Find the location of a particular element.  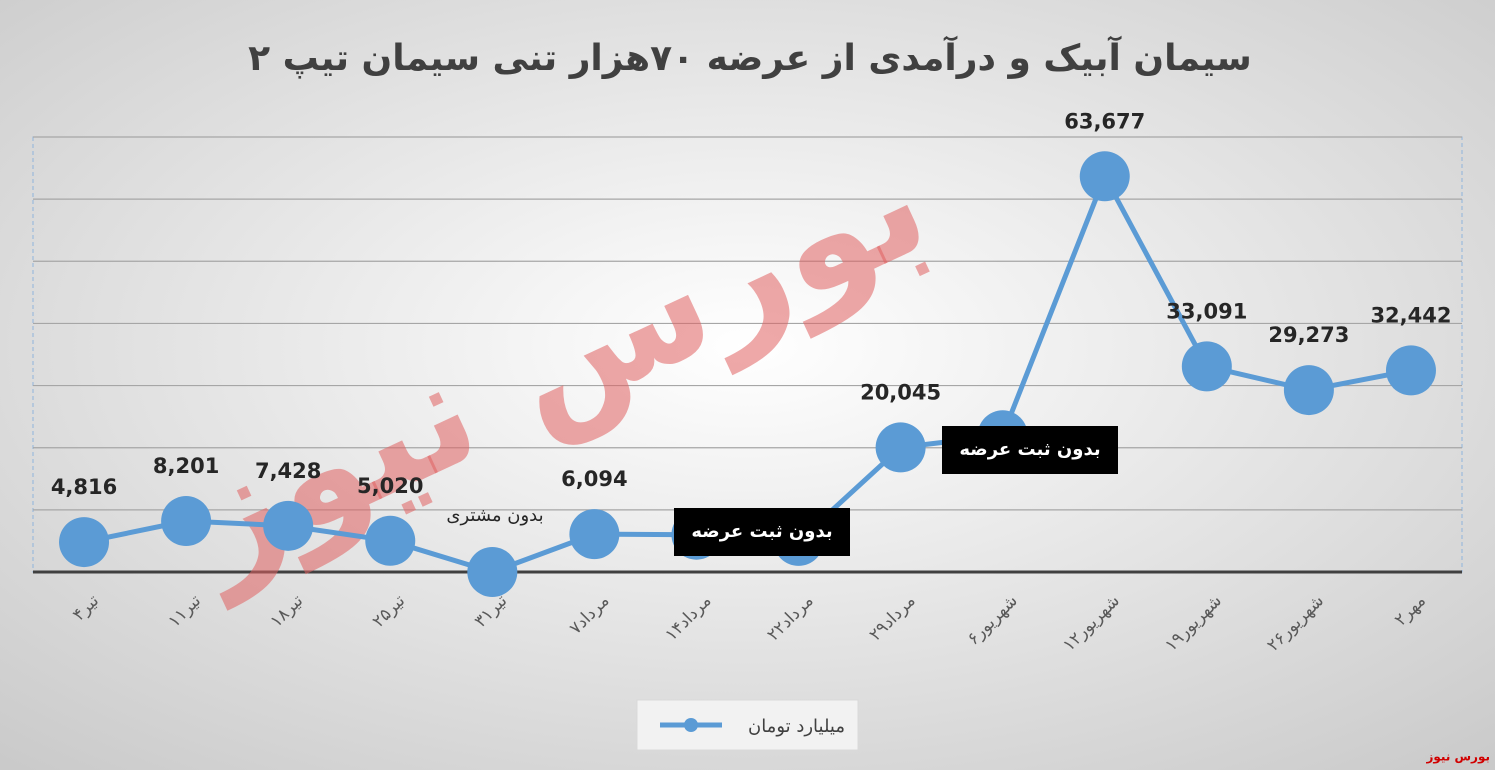

data-label: 7,428 is located at coordinates (288, 471).